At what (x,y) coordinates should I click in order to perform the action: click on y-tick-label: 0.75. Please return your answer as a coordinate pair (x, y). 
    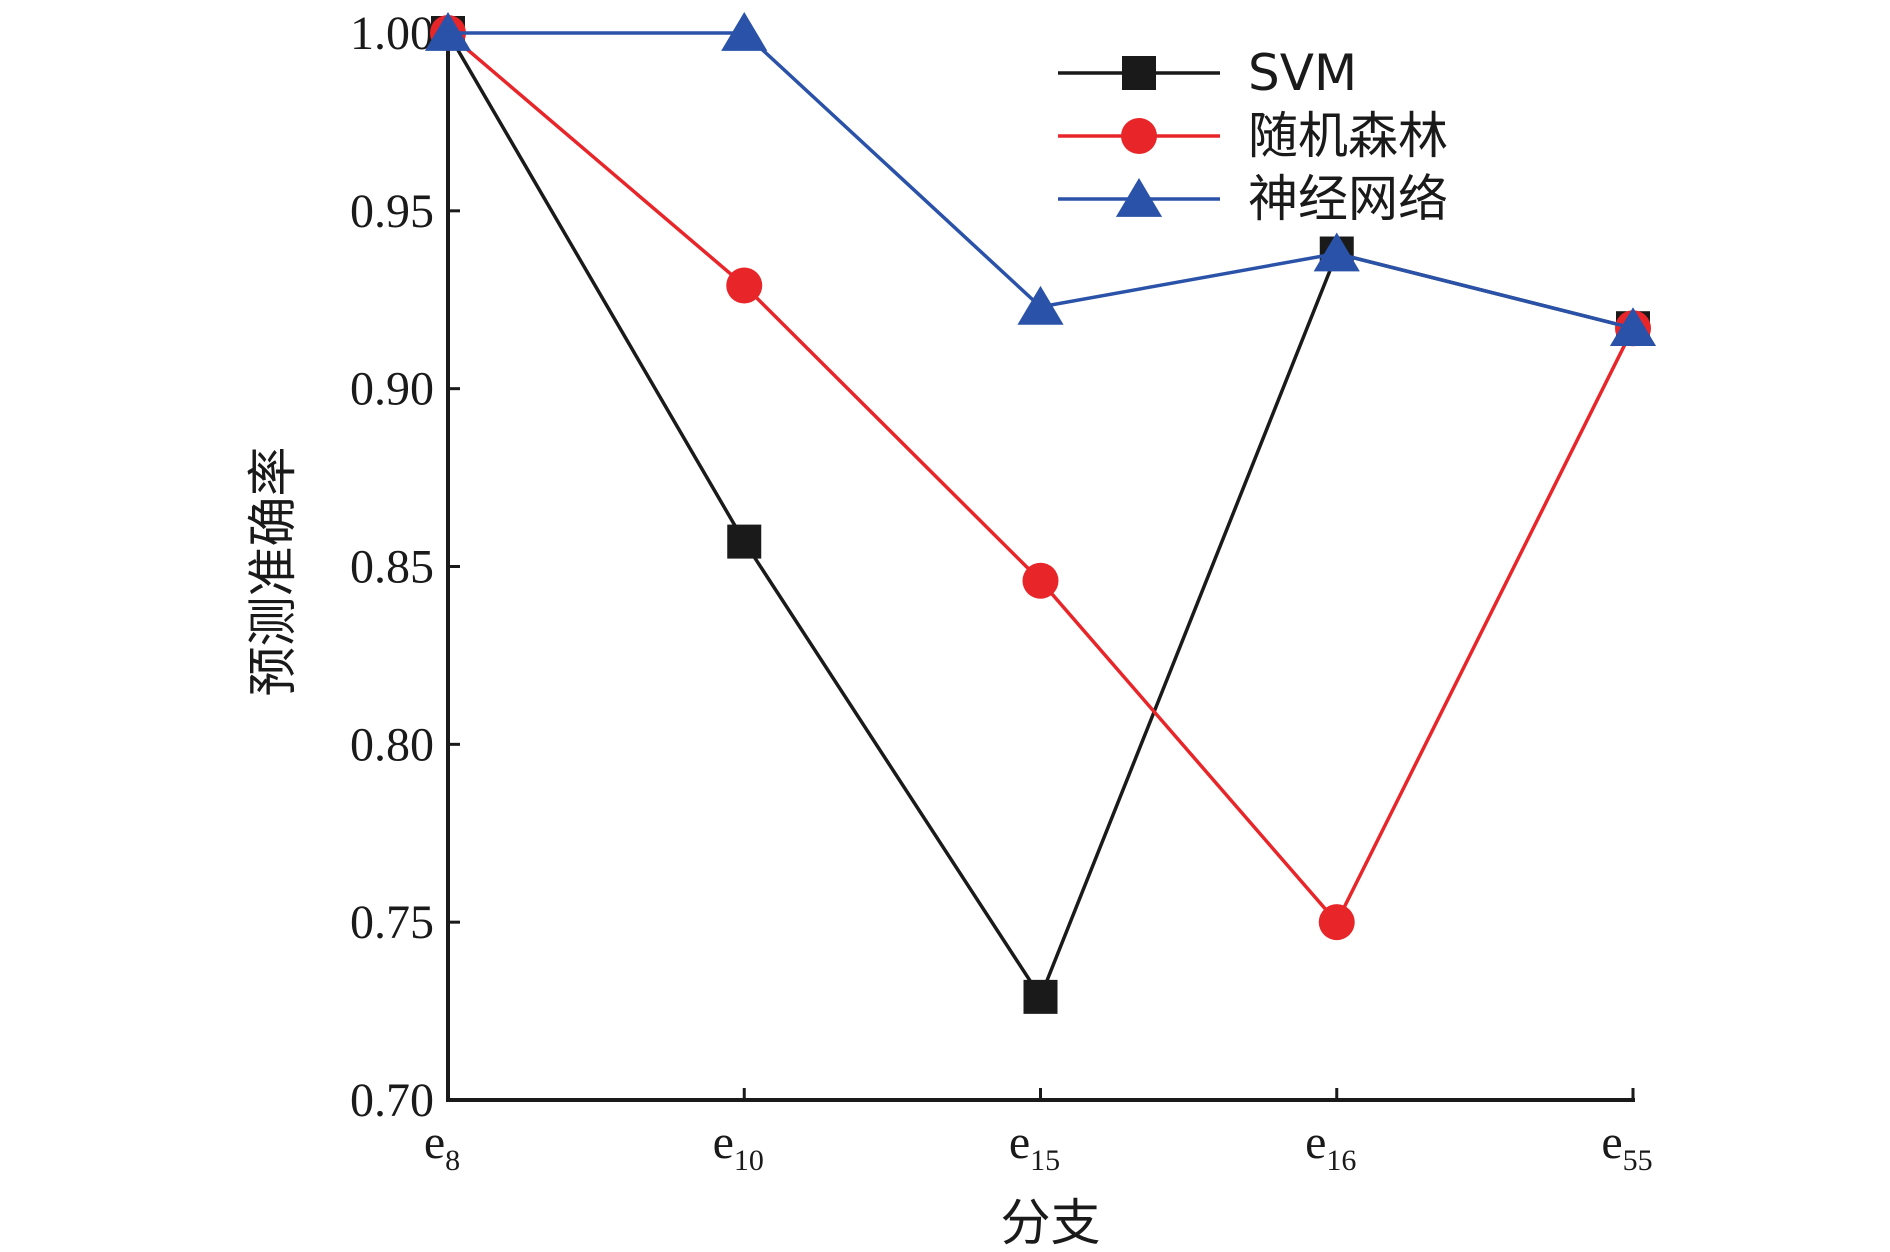
    Looking at the image, I should click on (392, 922).